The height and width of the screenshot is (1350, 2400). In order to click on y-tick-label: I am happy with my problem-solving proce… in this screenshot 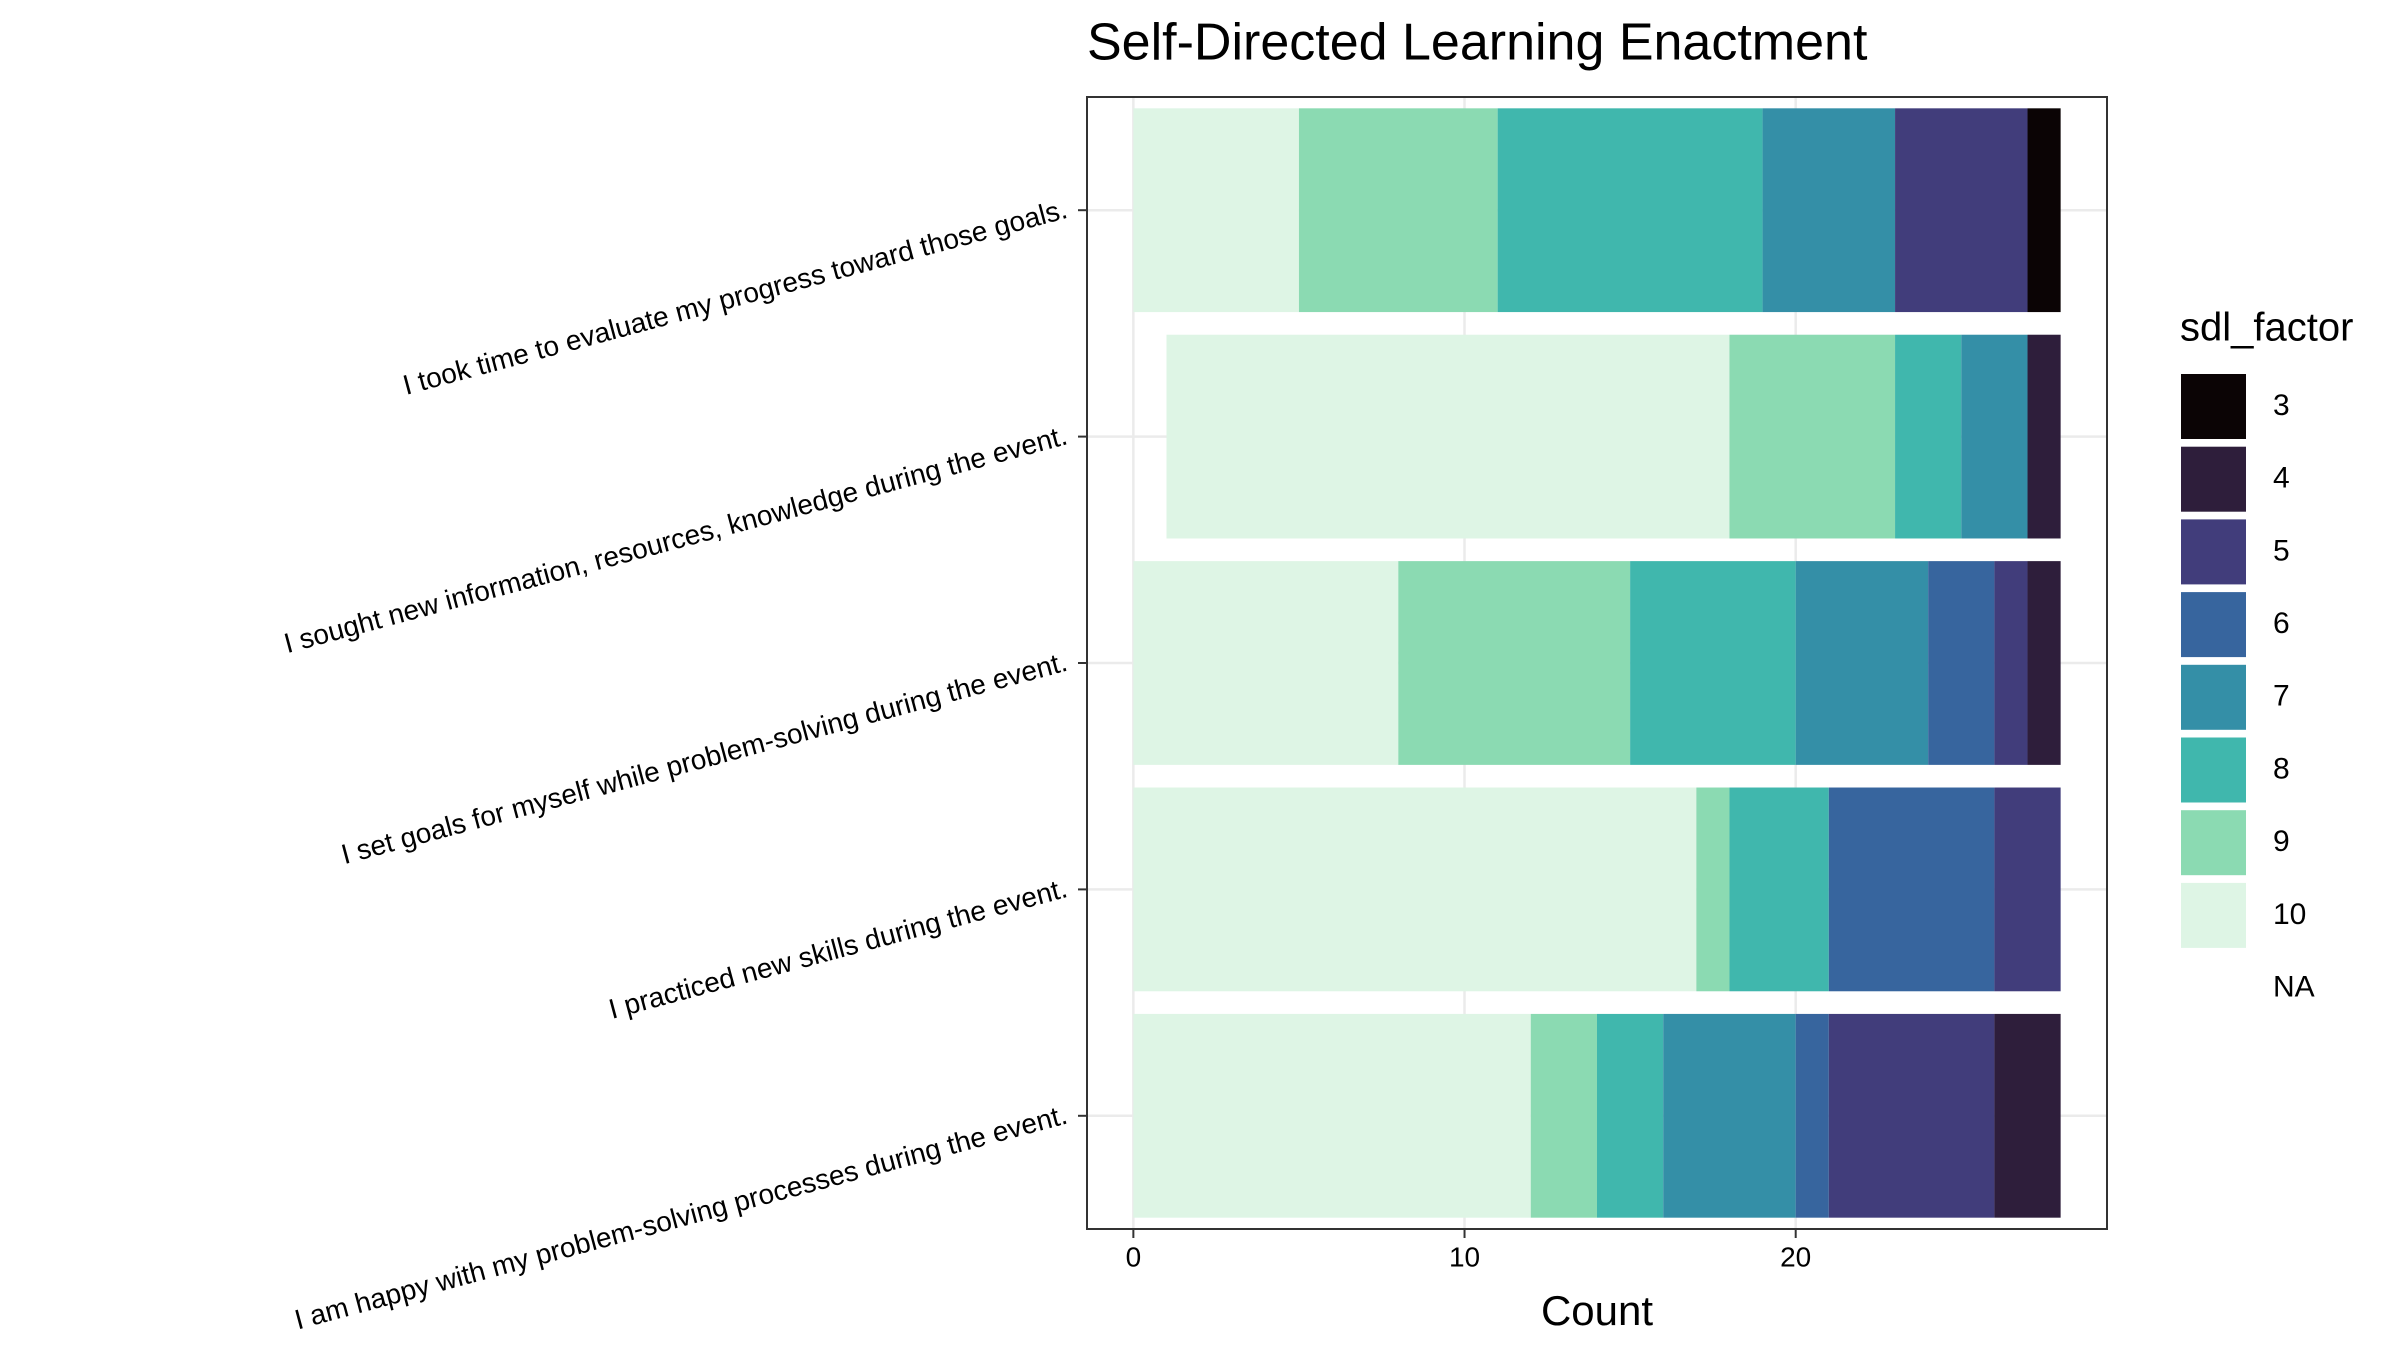, I will do `click(680, 1217)`.